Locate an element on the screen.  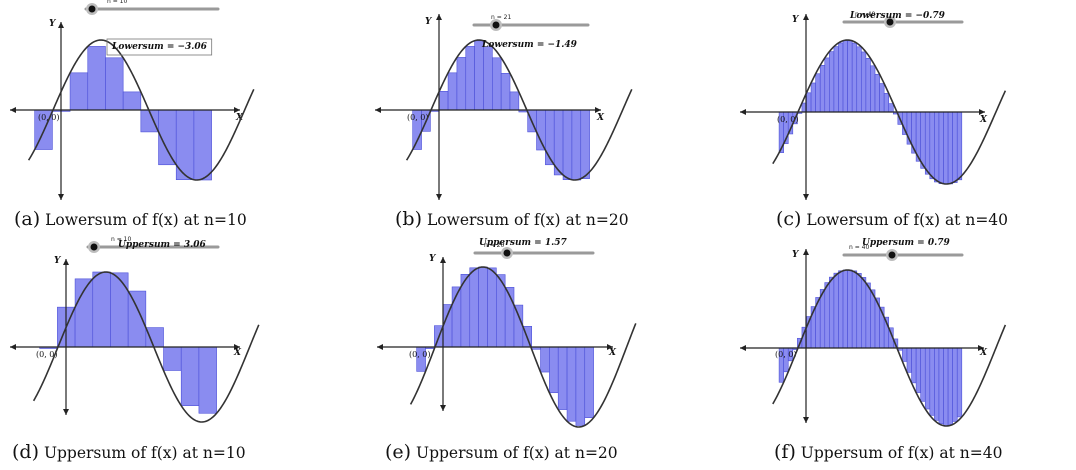
caption-d: (d) Uppersum of f(x) at n=10 is located at coordinates (191, 452).